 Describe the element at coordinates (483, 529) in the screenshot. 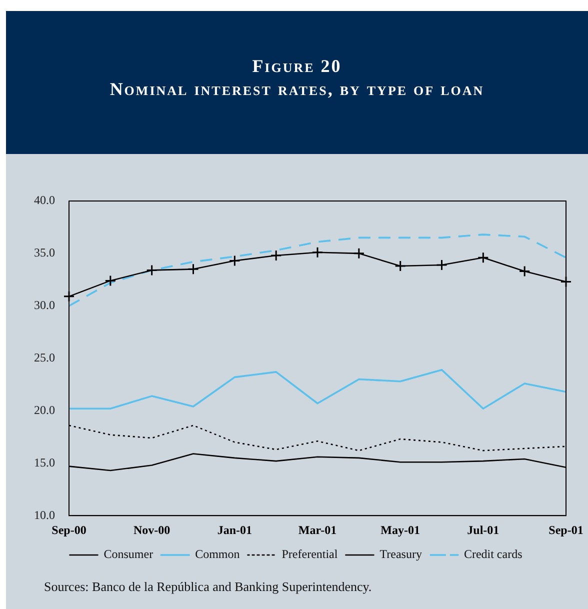

I see `x-tick-label: Jul-01` at that location.